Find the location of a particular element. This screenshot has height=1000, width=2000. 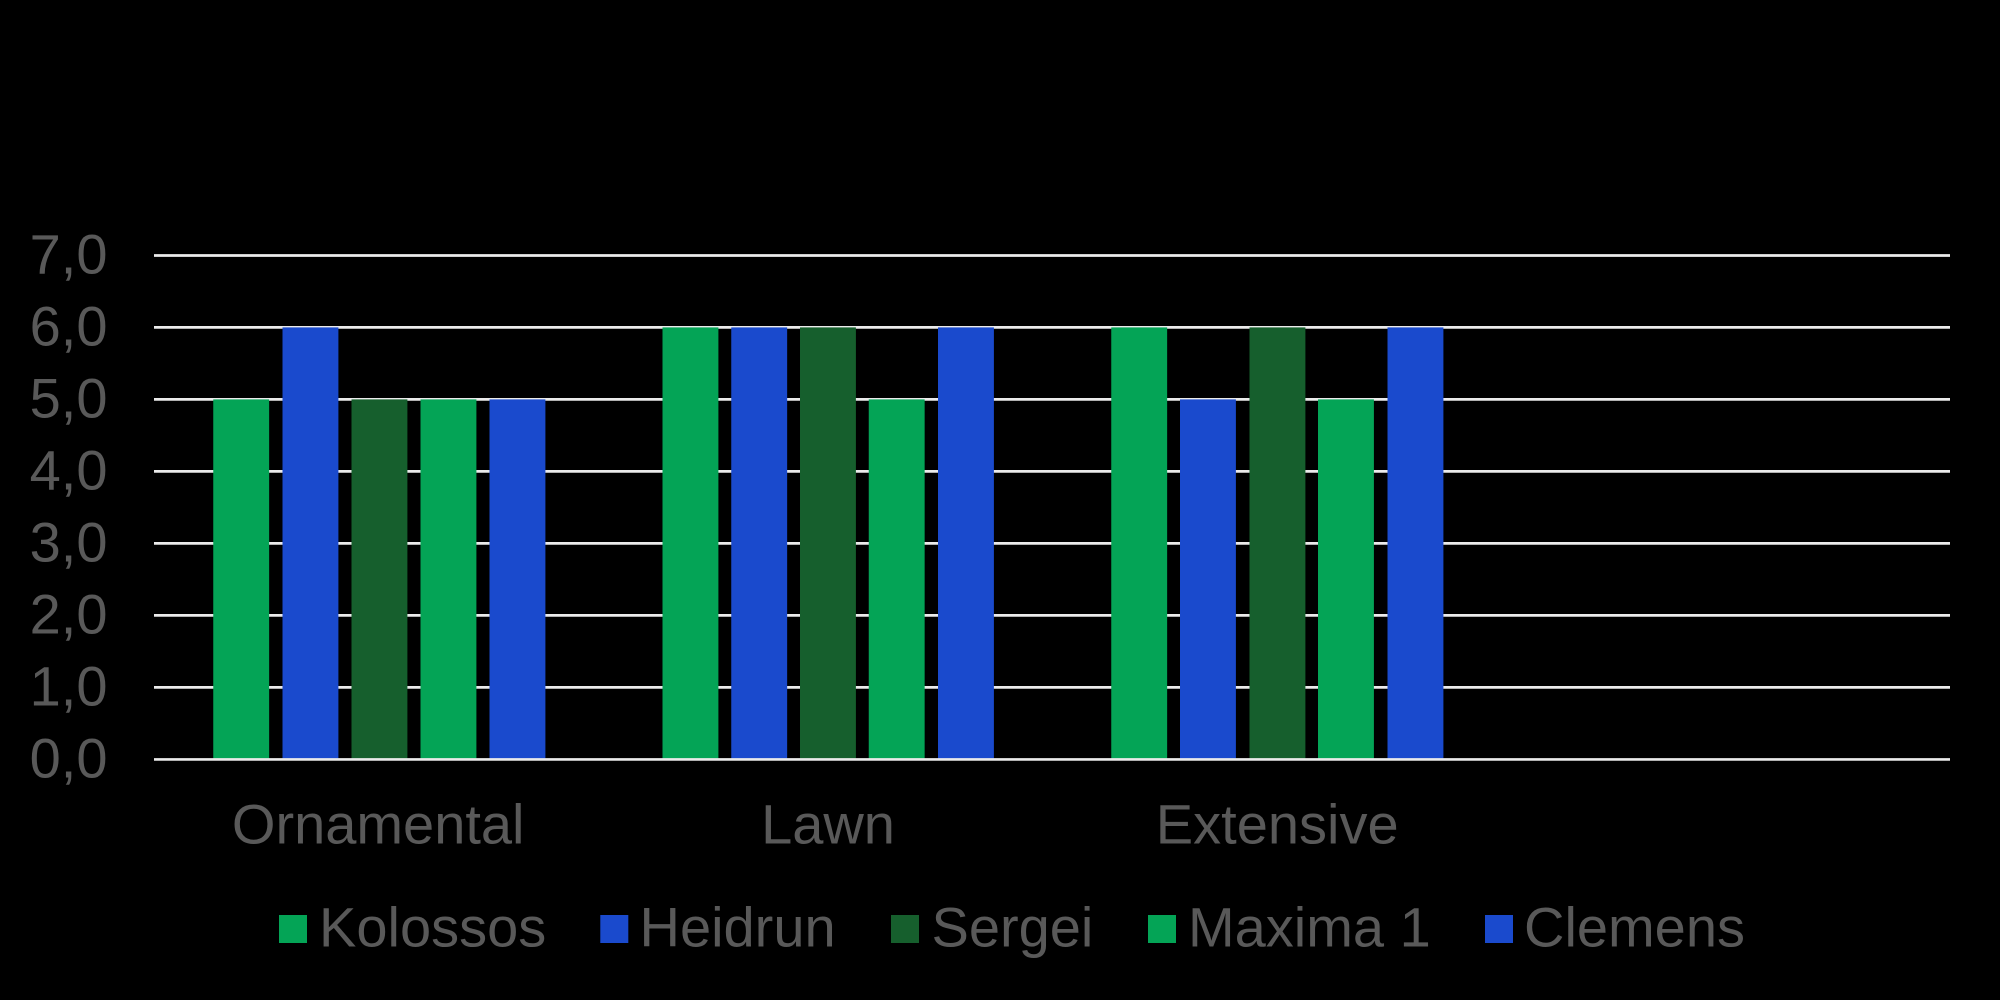

svg-text: 2,0 is located at coordinates (69, 614).